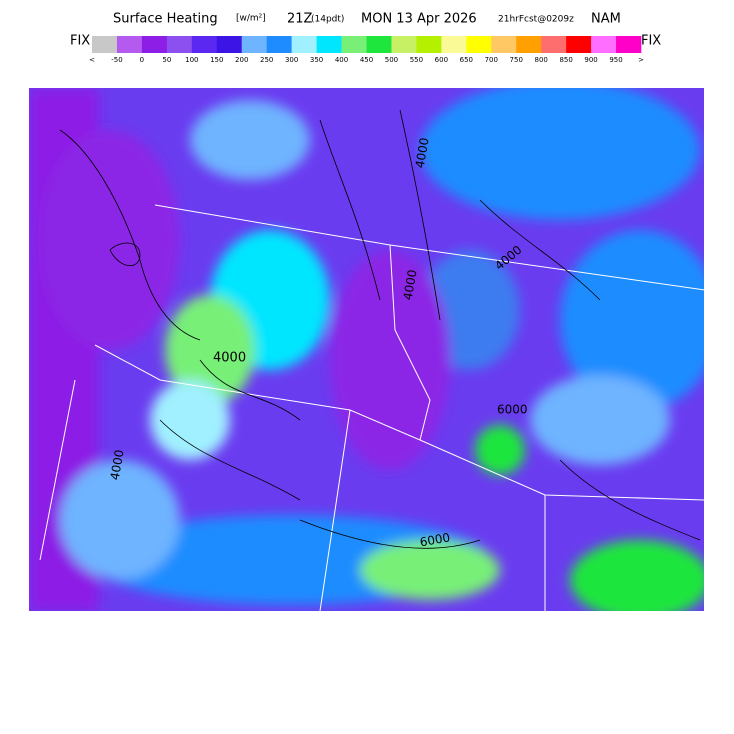 The height and width of the screenshot is (734, 734). Describe the element at coordinates (116, 60) in the screenshot. I see `colorbar-label: -50` at that location.